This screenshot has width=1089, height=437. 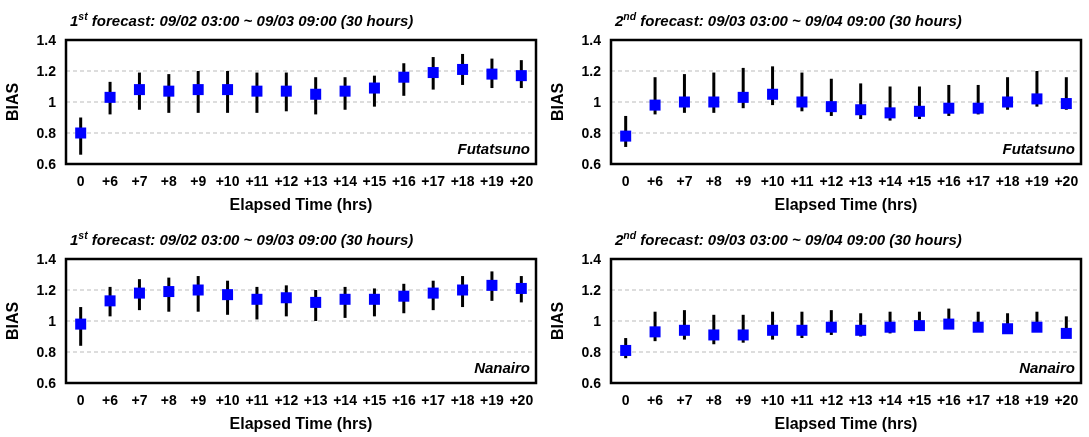 What do you see at coordinates (521, 400) in the screenshot?
I see `x-tick-label: +20` at bounding box center [521, 400].